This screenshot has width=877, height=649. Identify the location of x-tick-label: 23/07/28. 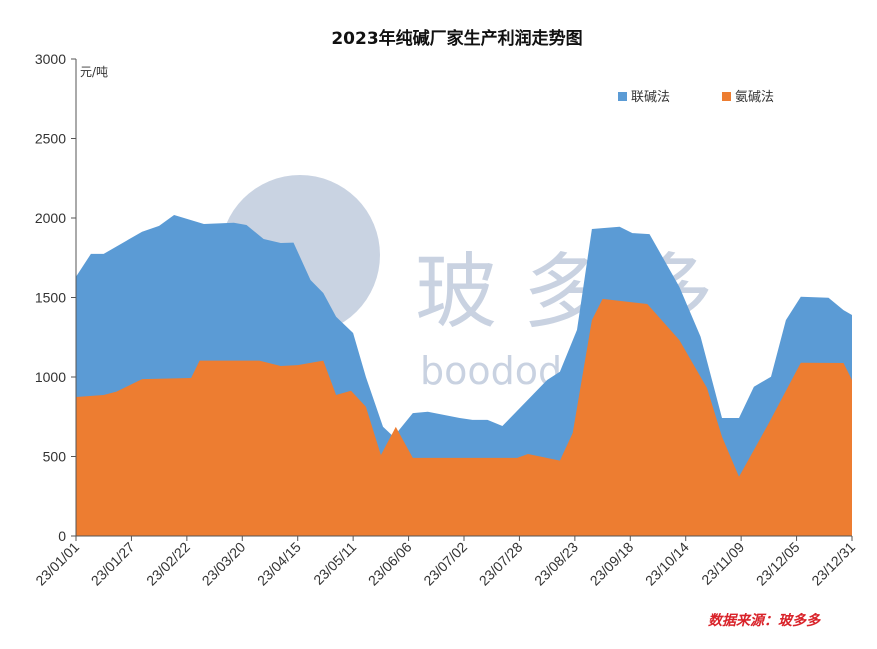
(501, 564).